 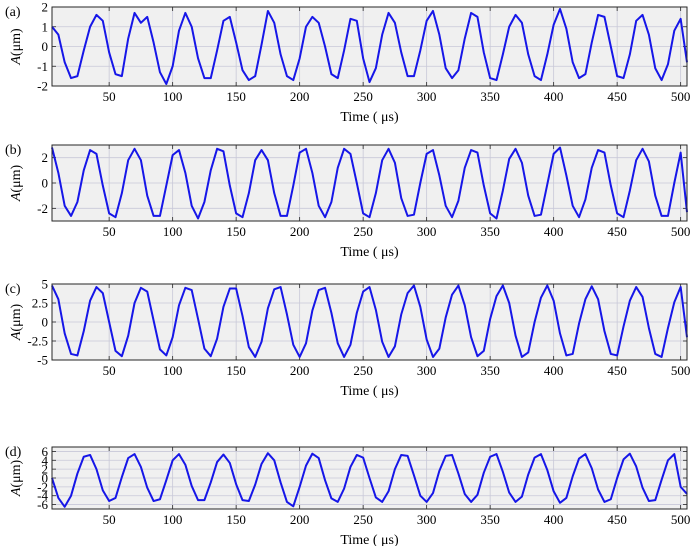 What do you see at coordinates (13, 452) in the screenshot?
I see `panel-label: (d)` at bounding box center [13, 452].